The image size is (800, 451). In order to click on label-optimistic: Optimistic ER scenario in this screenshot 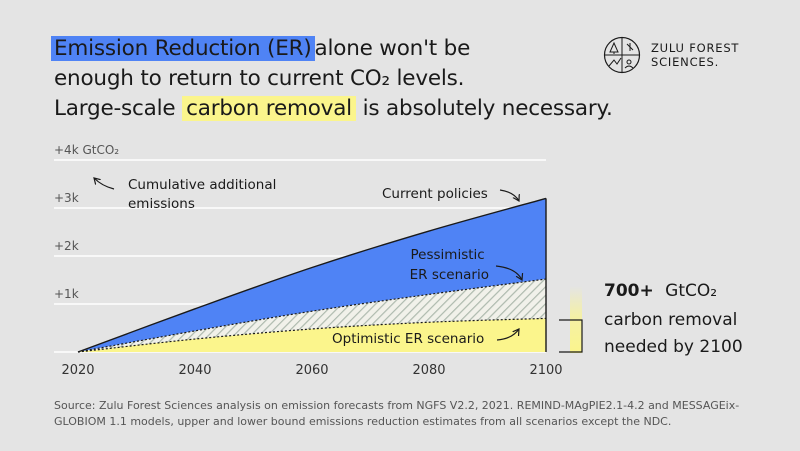, I will do `click(408, 339)`.